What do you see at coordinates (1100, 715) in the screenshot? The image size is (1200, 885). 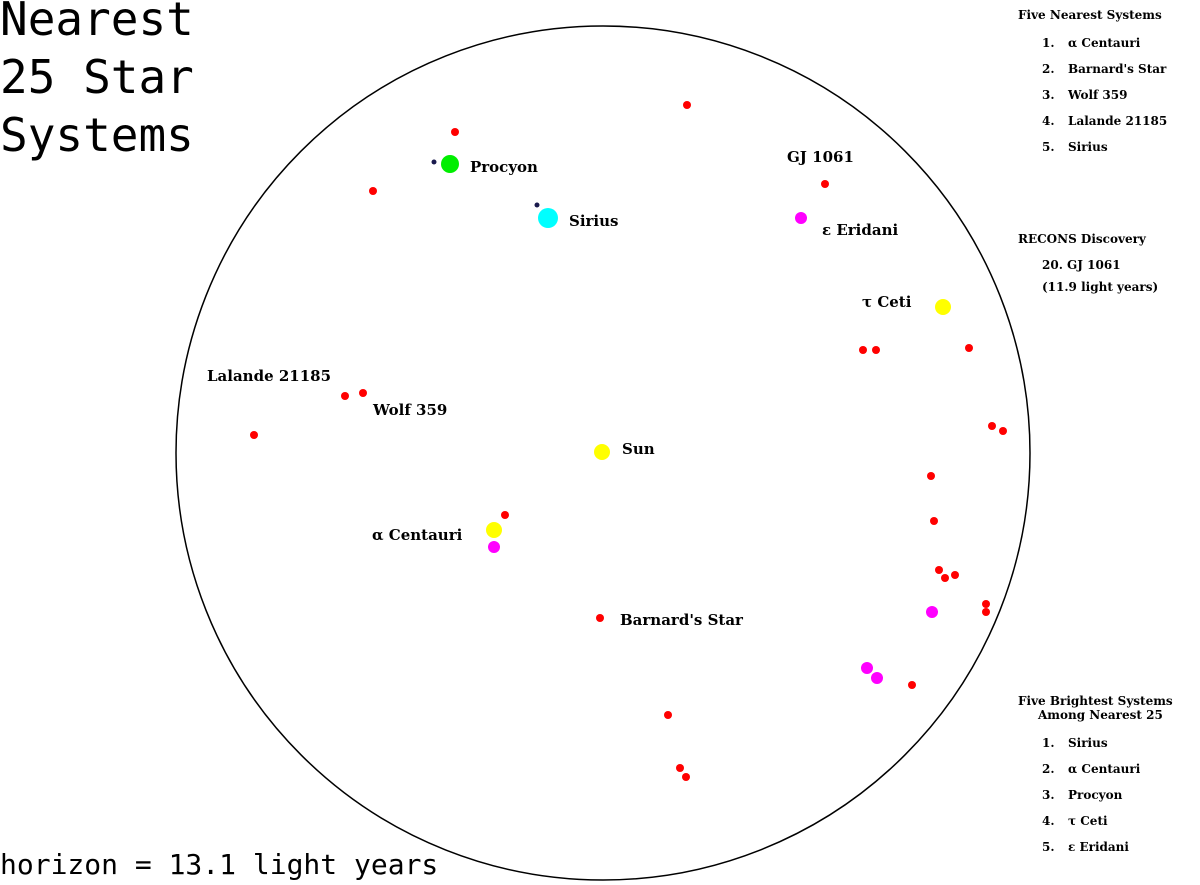 I see `brightest-subheading: Among Nearest 25` at bounding box center [1100, 715].